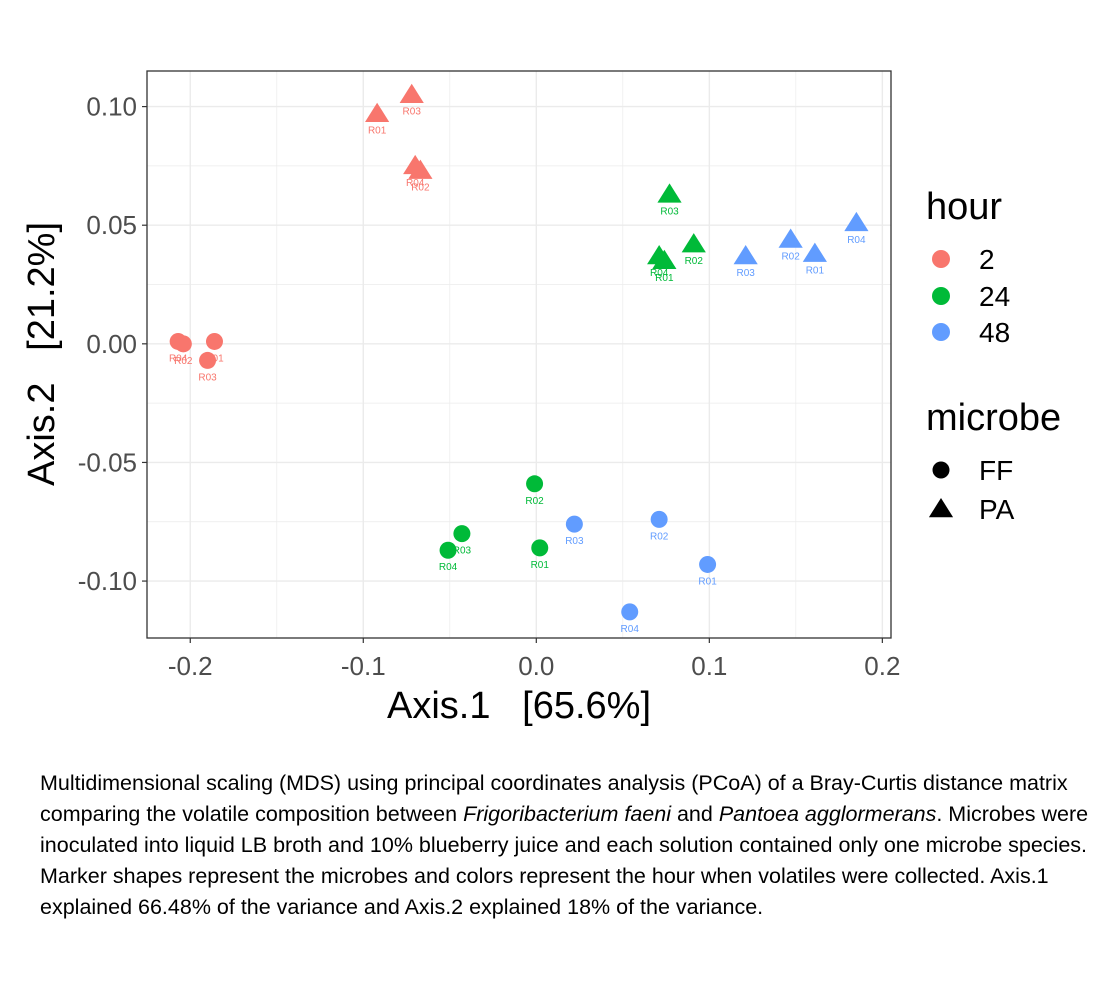  Describe the element at coordinates (377, 112) in the screenshot. I see `point-triangle-h2-r01` at that location.